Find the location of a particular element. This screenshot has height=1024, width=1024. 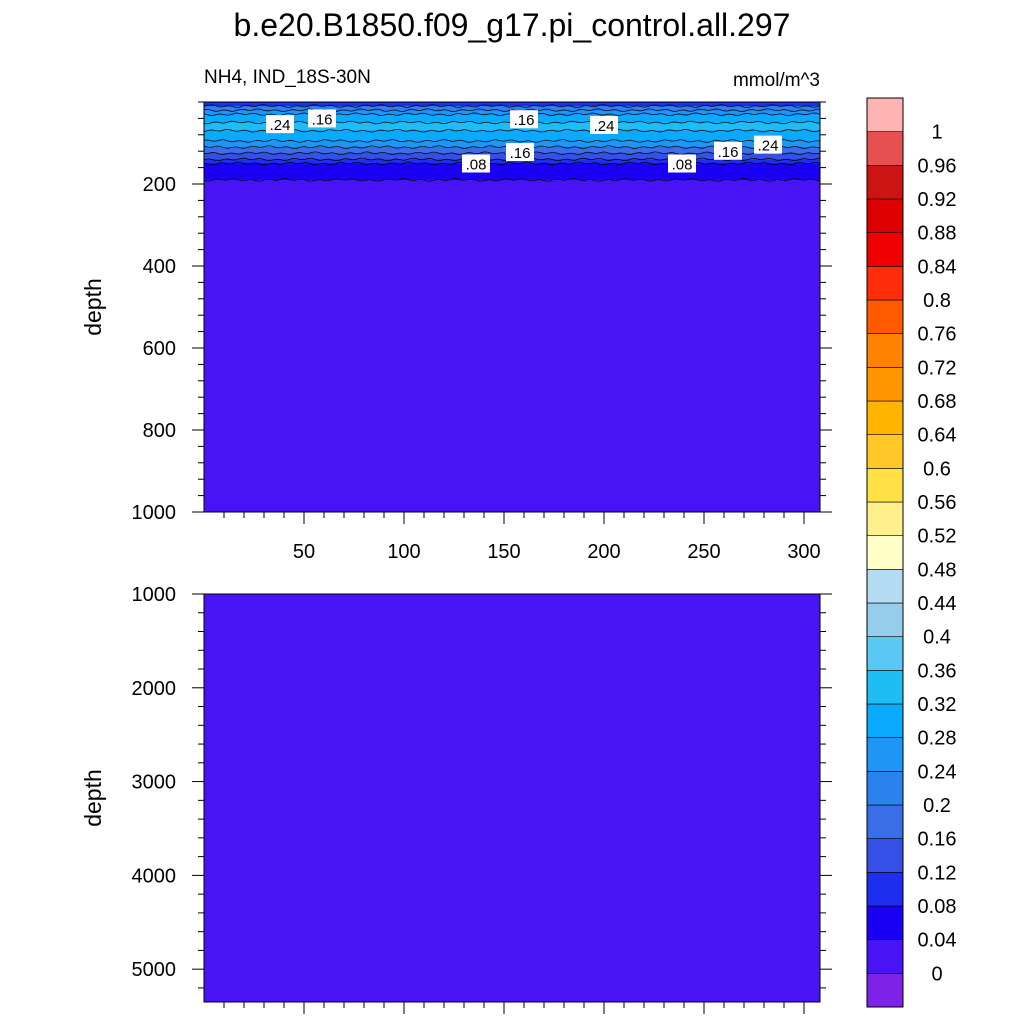

colorbar-label: 0.92 is located at coordinates (937, 200).